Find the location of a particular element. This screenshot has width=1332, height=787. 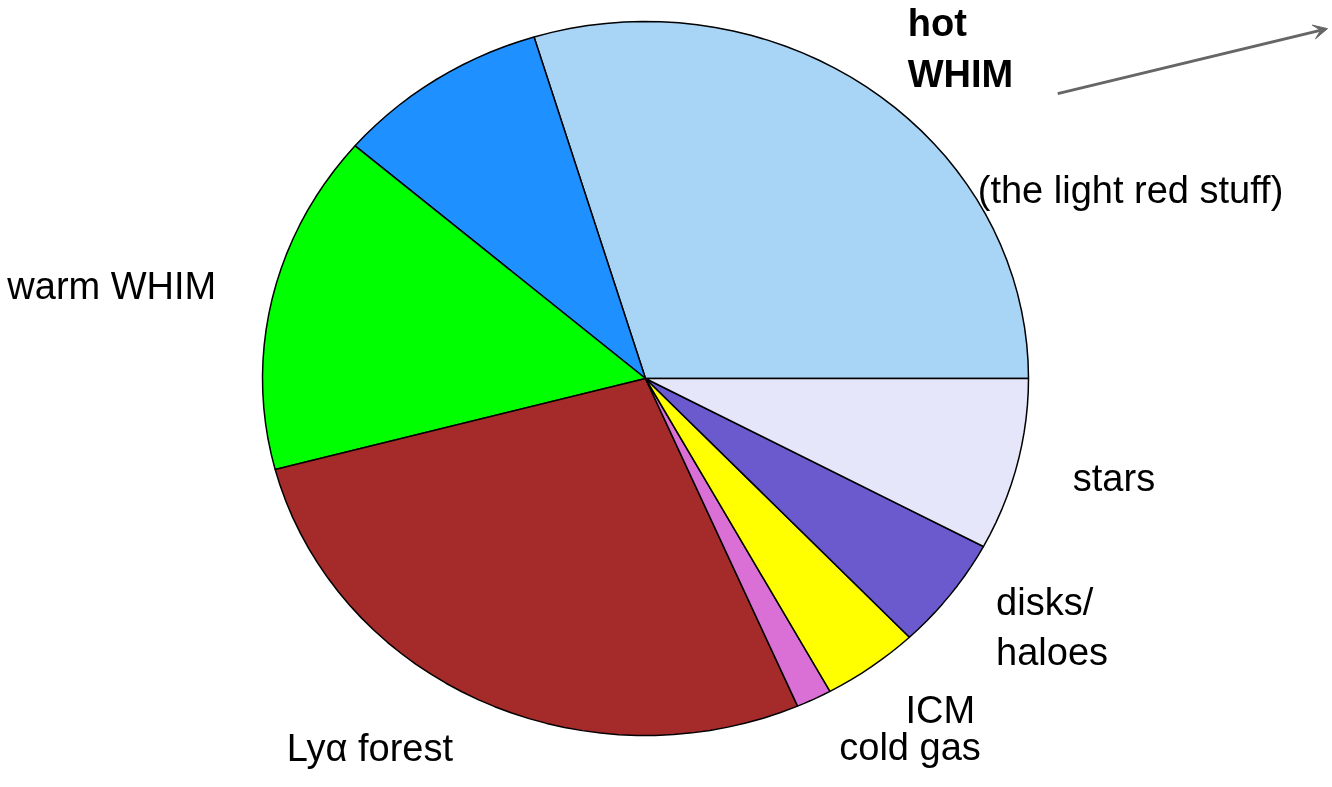

slice-label: warm WHIM is located at coordinates (111, 286).